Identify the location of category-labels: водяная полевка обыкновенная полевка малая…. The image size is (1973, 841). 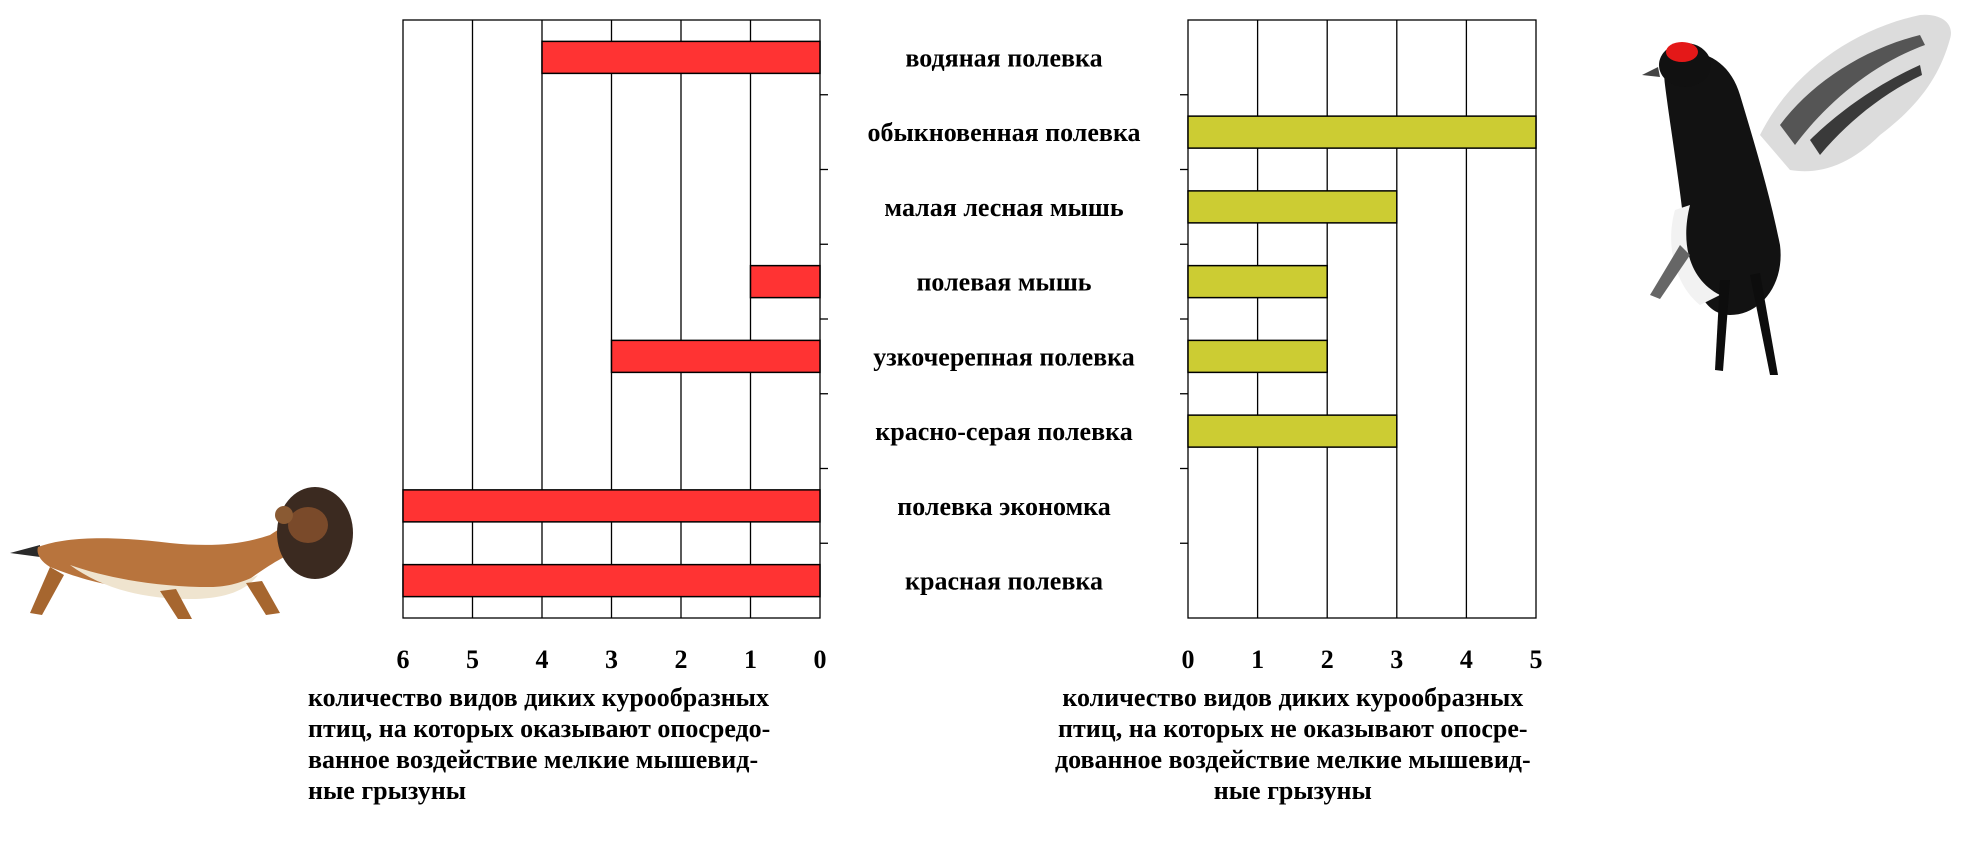
(1003, 319).